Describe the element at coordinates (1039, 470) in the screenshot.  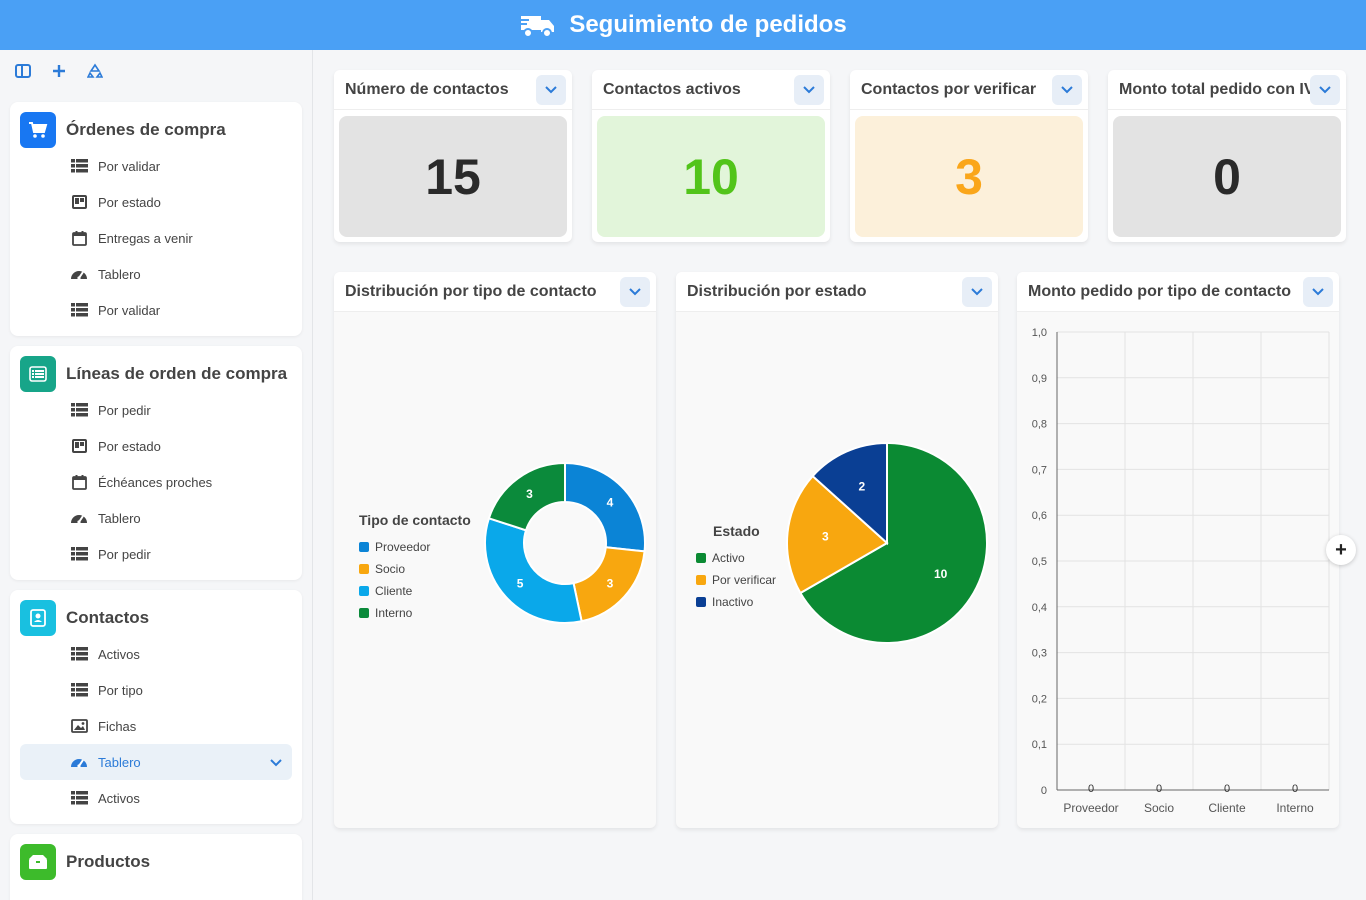
I see `y-tick-label: 0,7` at that location.